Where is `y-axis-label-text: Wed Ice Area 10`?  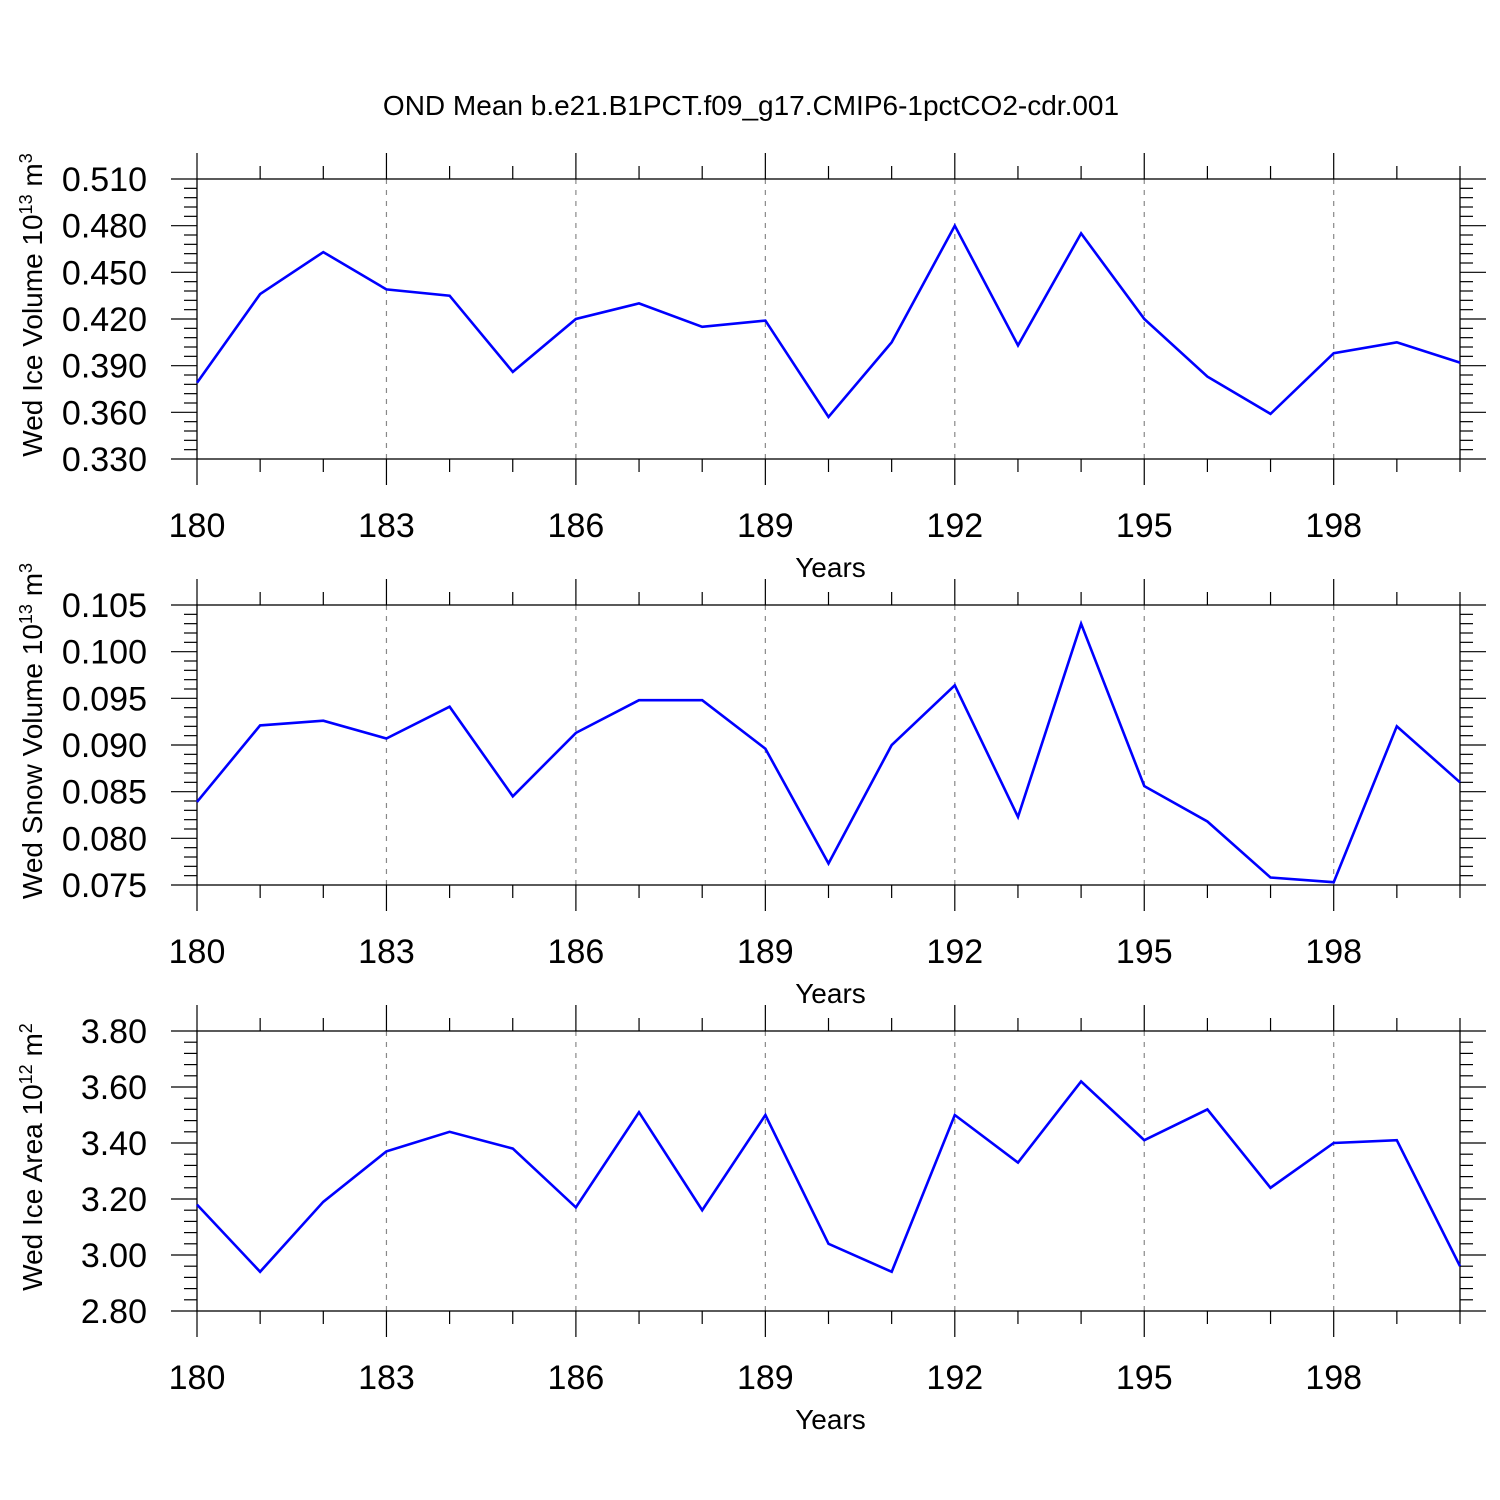
y-axis-label-text: Wed Ice Area 10 is located at coordinates (32, 1187).